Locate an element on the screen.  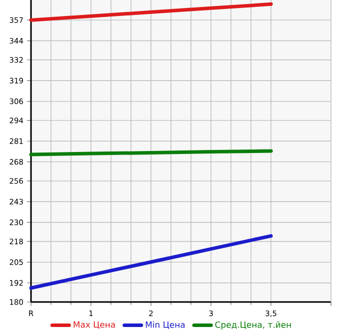
legend-label: Min Цена is located at coordinates (165, 325).